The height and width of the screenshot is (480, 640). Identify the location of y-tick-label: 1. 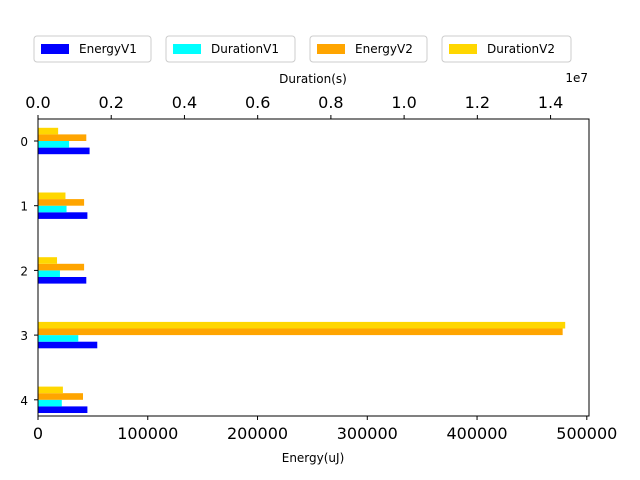
(24, 207).